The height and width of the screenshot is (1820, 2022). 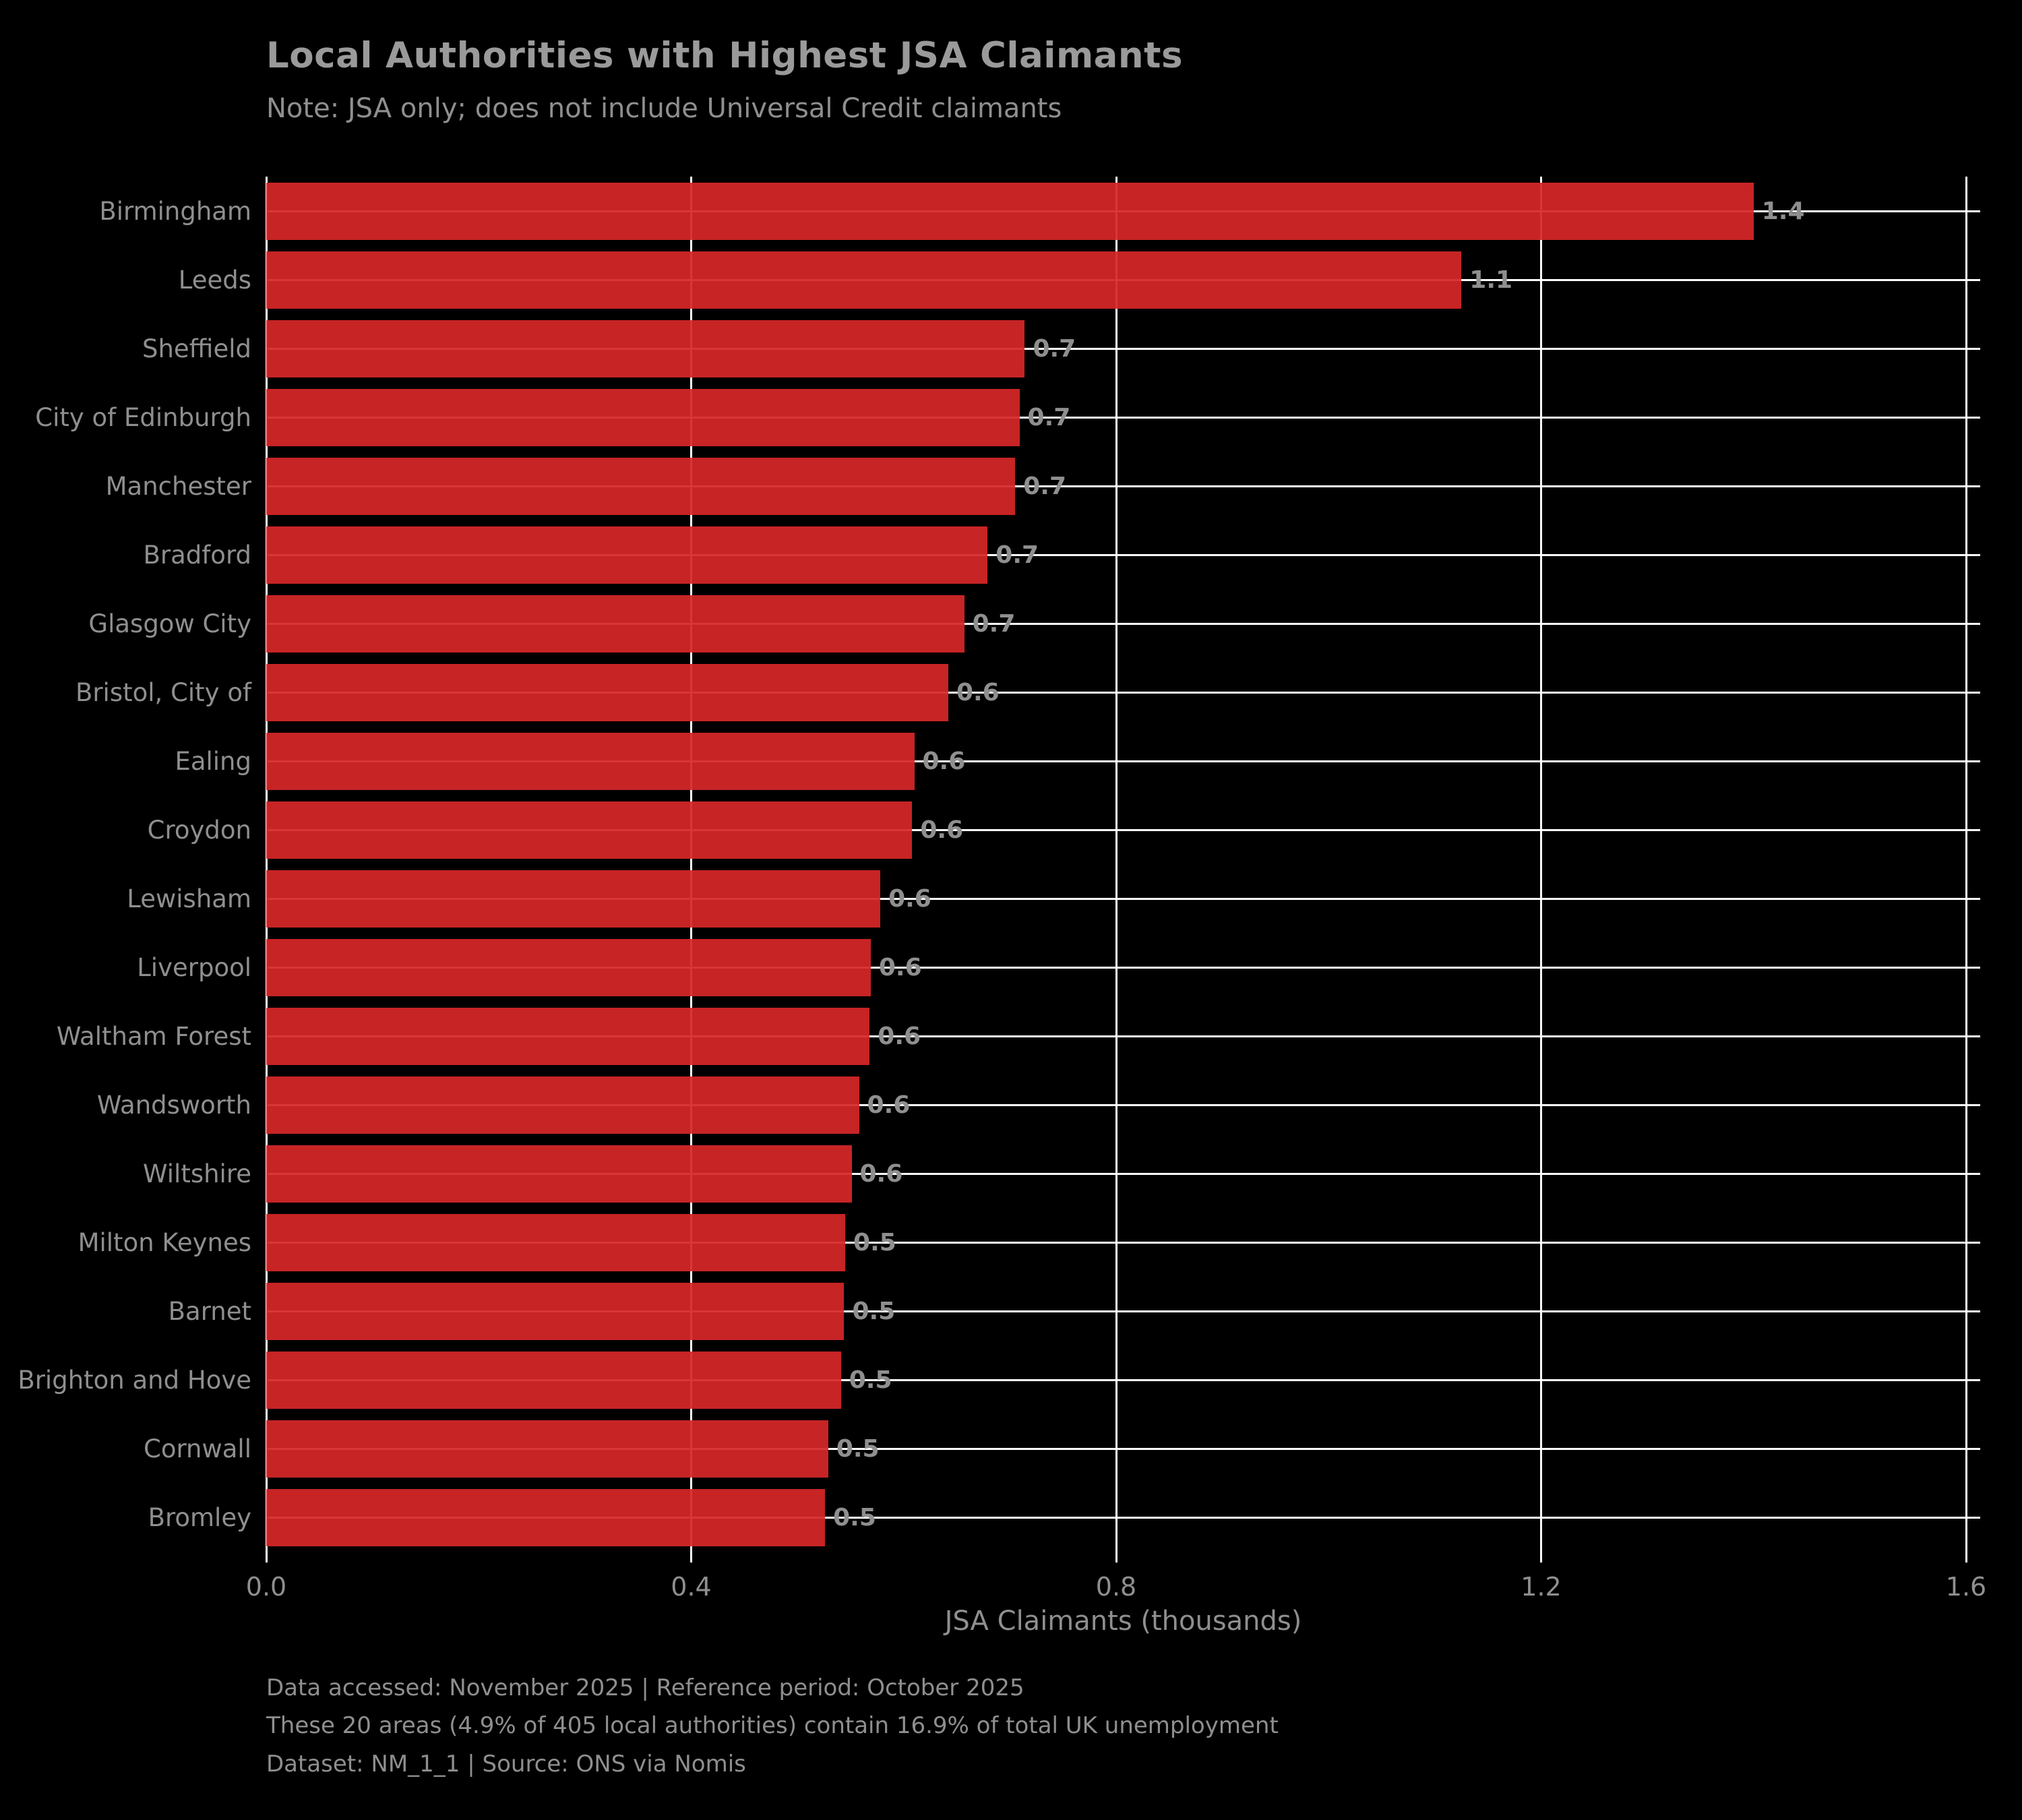 What do you see at coordinates (1116, 1587) in the screenshot?
I see `x-tick-label: 0.8` at bounding box center [1116, 1587].